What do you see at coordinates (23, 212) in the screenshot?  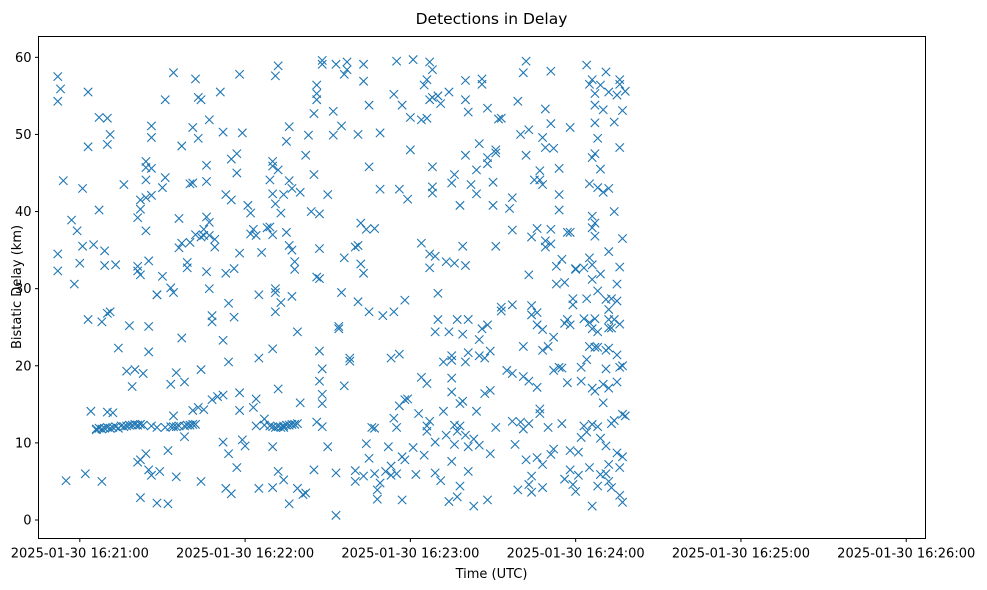 I see `y-tick-label: 40` at bounding box center [23, 212].